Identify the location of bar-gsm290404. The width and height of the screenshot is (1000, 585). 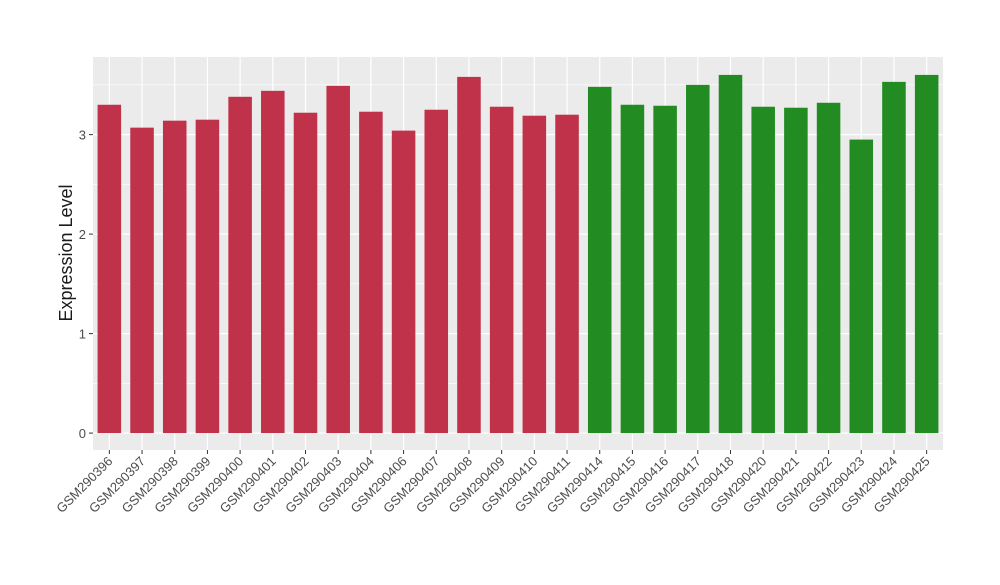
(371, 272).